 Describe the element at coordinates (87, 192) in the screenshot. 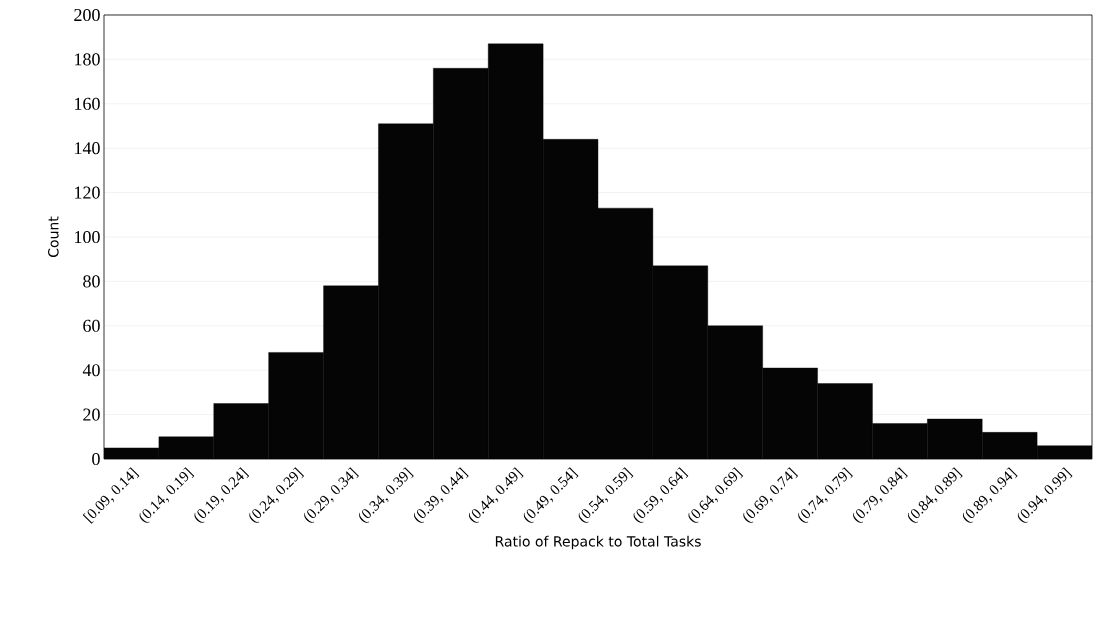

I see `y-tick-label: 120` at that location.